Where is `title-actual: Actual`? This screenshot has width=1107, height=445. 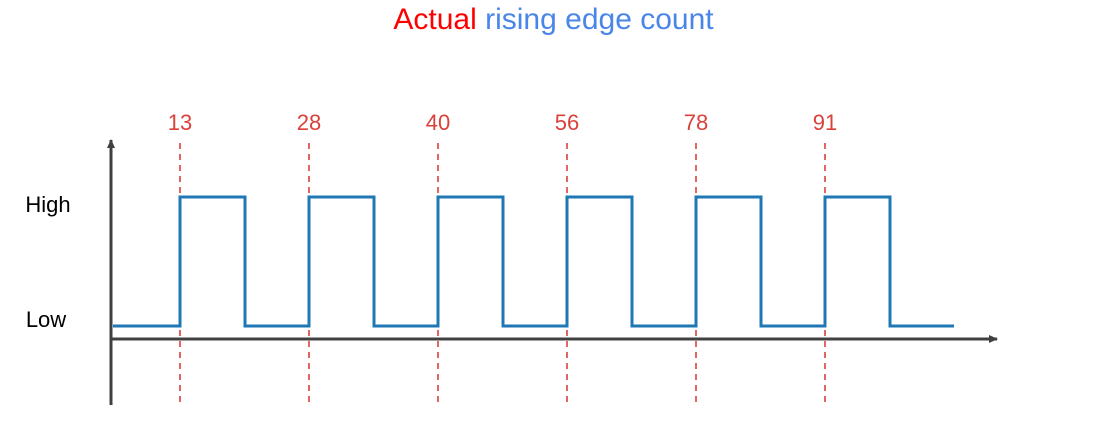
title-actual: Actual is located at coordinates (435, 19).